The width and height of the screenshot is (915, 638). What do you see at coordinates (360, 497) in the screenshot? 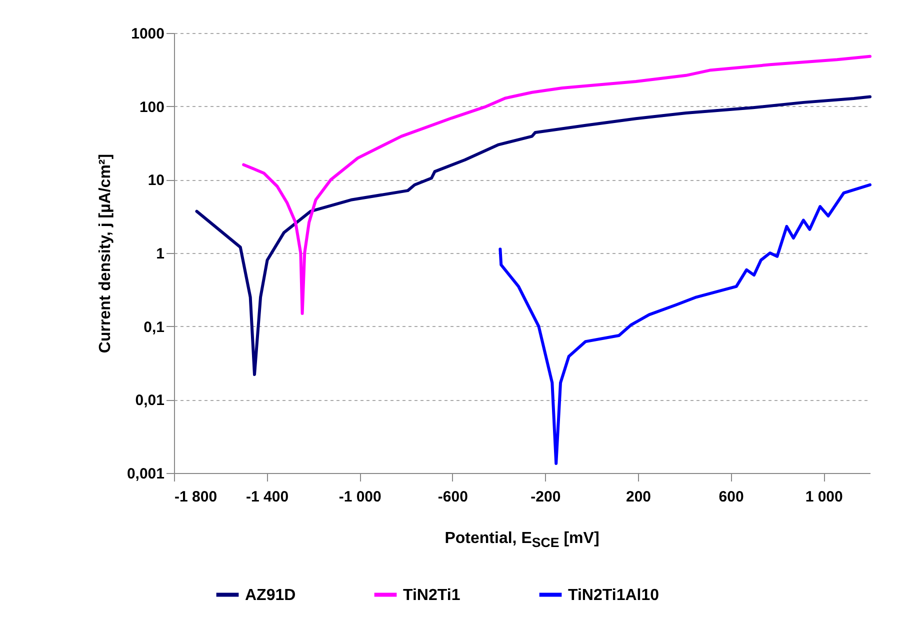
I see `x-tick-label: -1 000` at bounding box center [360, 497].